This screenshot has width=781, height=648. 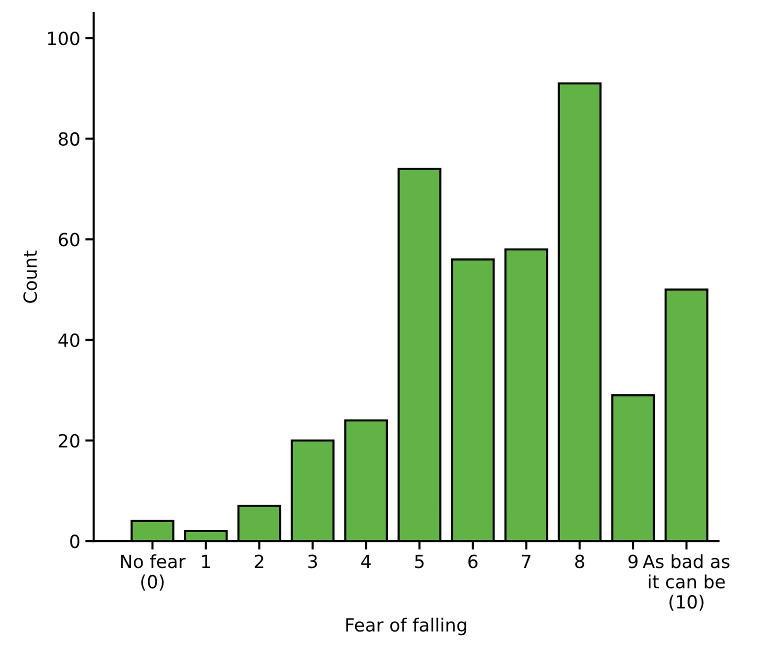 I want to click on y-tick-label: 0, so click(x=75, y=541).